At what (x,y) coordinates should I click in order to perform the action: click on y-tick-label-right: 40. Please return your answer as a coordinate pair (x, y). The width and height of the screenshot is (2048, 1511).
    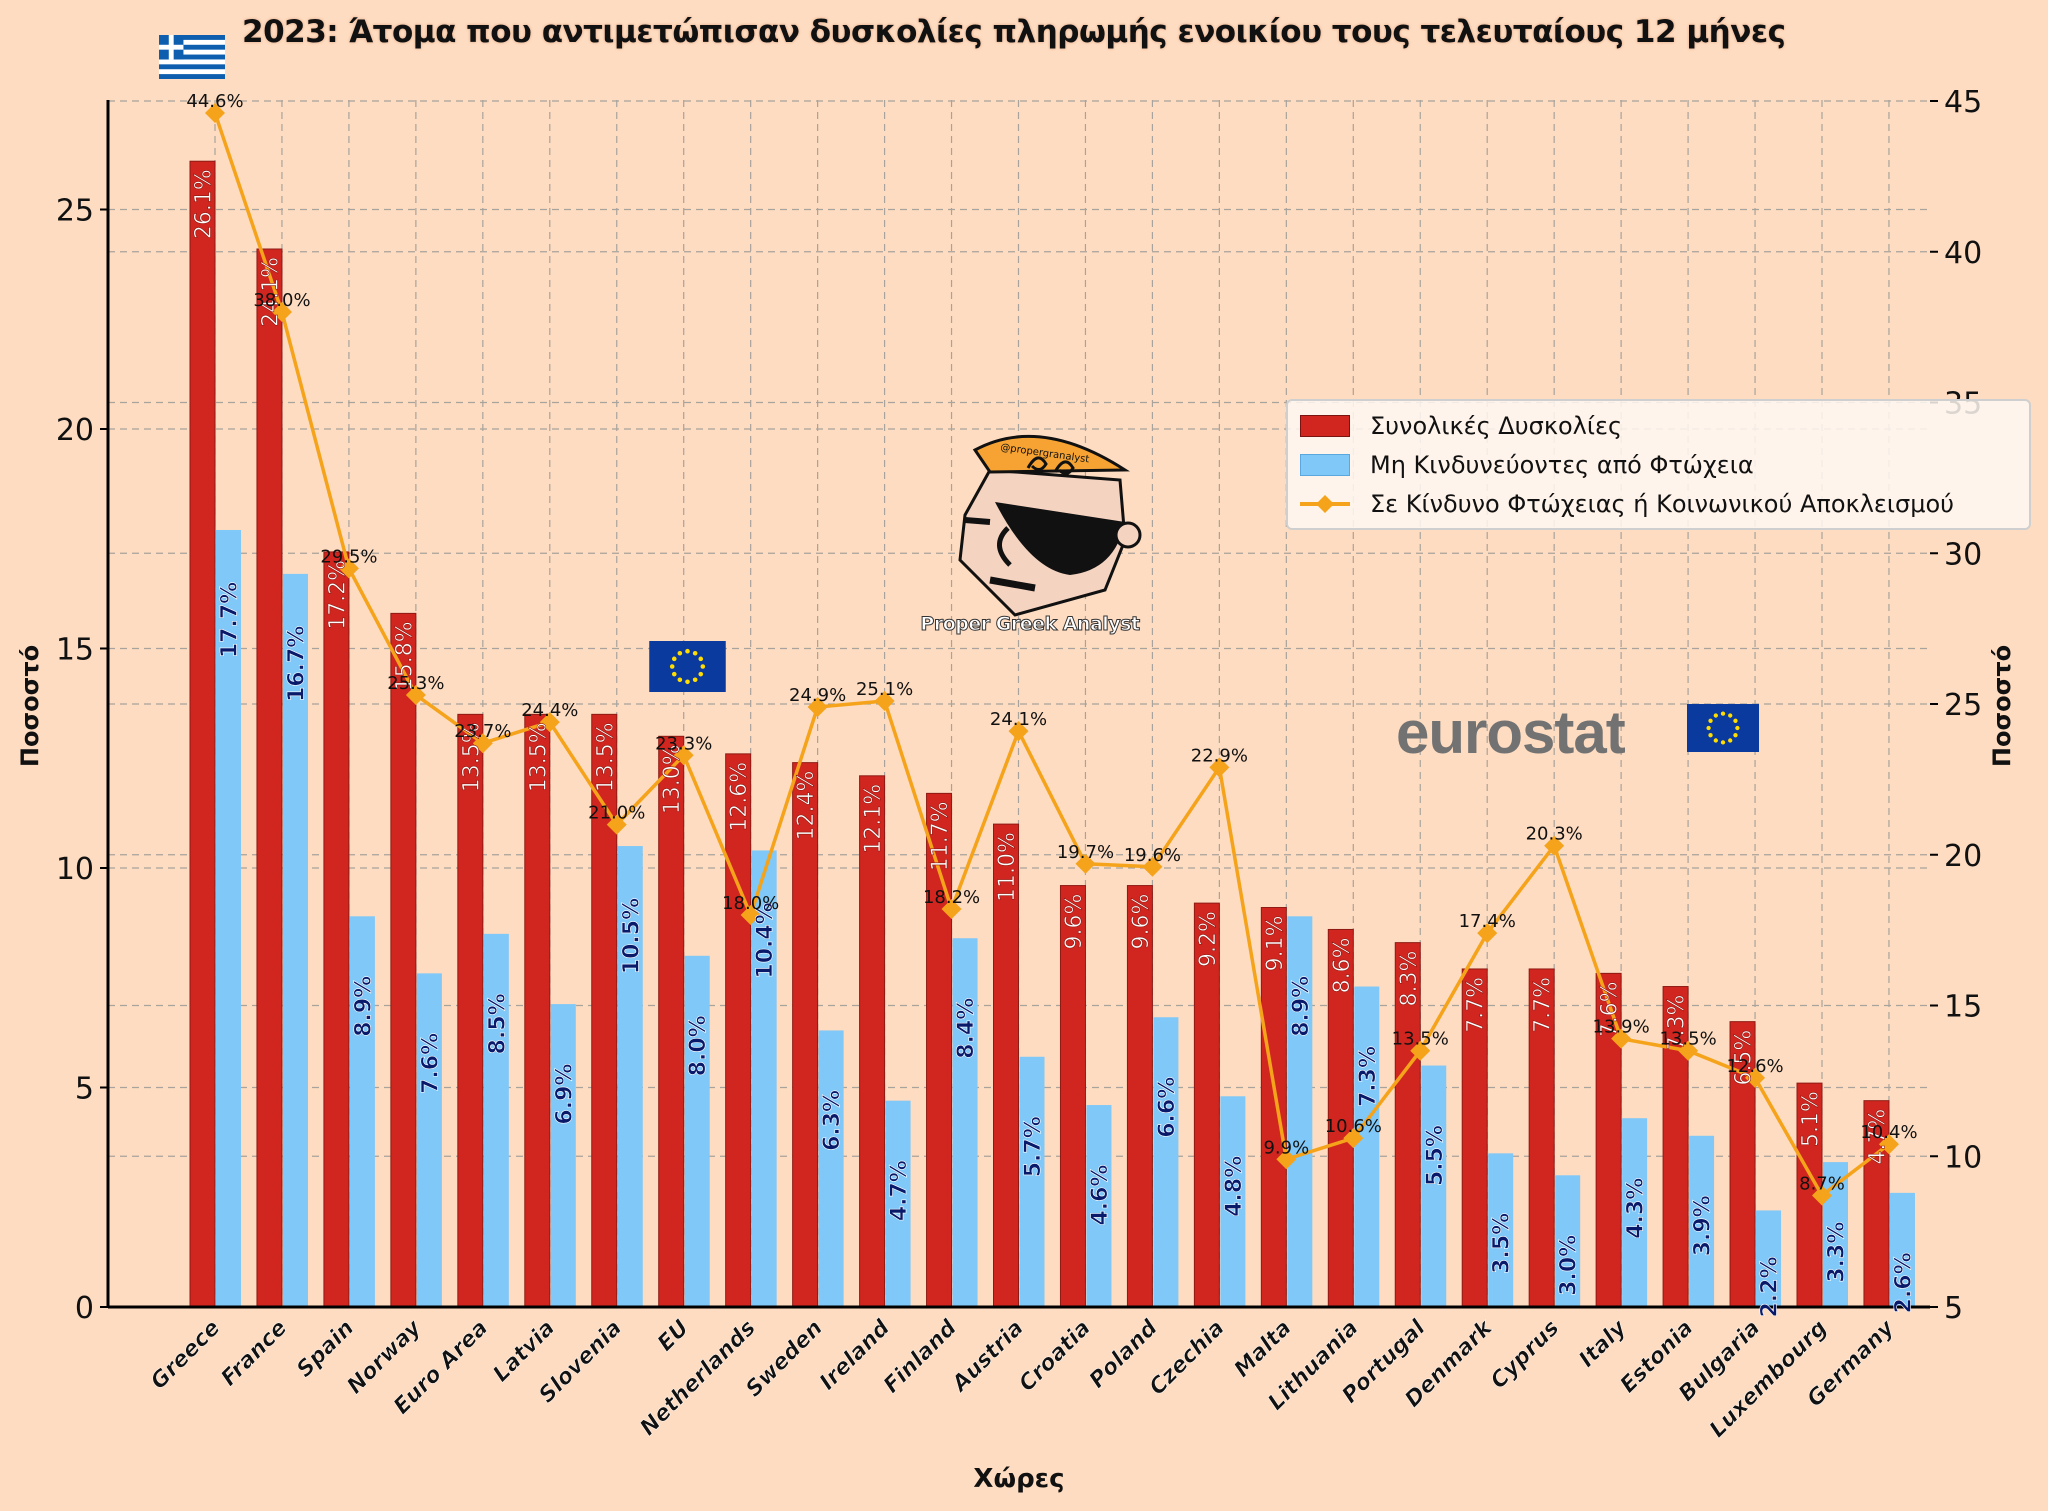
    Looking at the image, I should click on (1963, 253).